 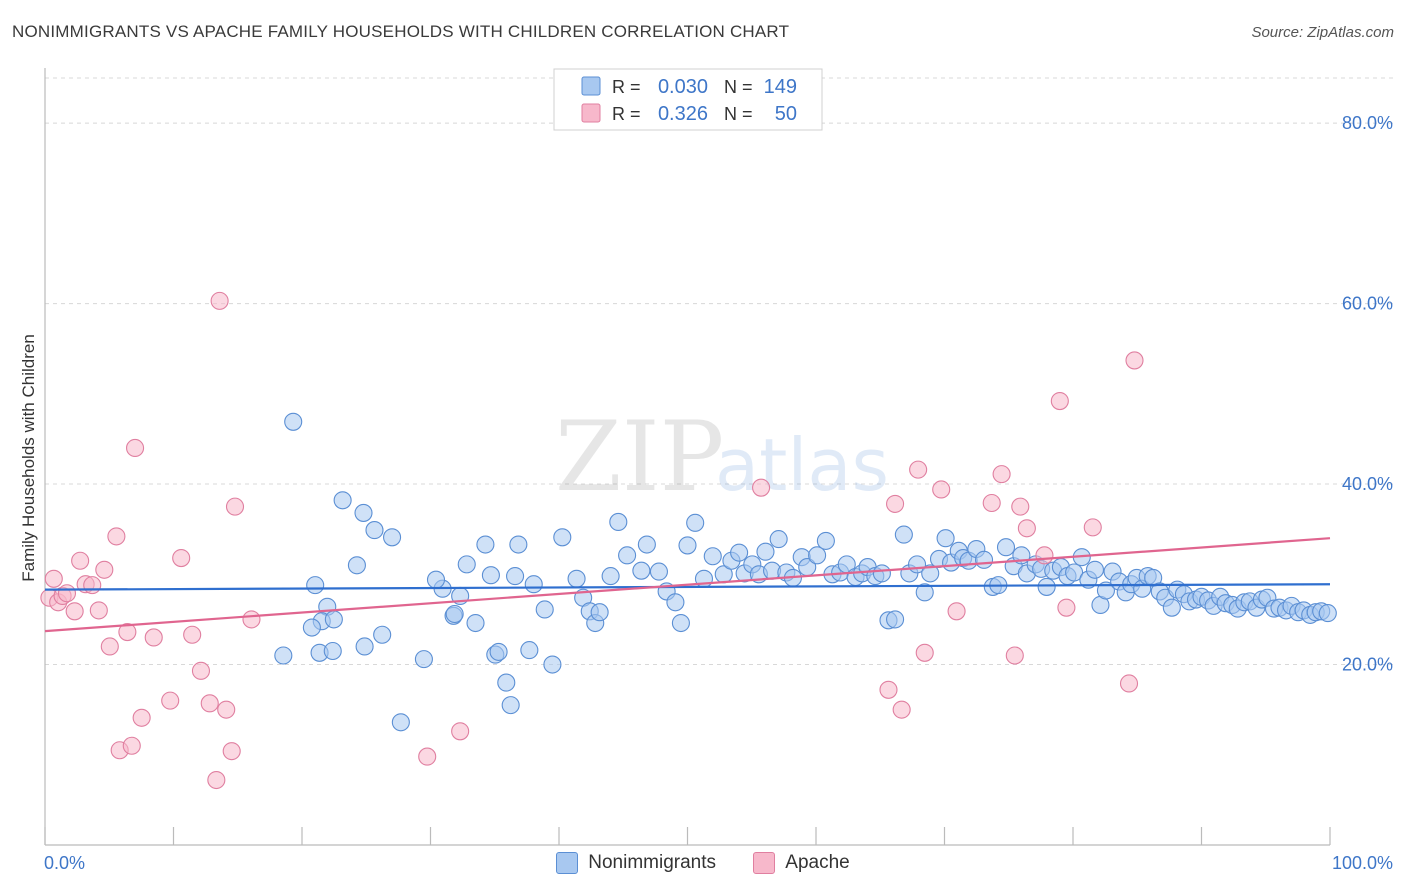 I want to click on y-tick-label: 80.0%, so click(x=1367, y=123).